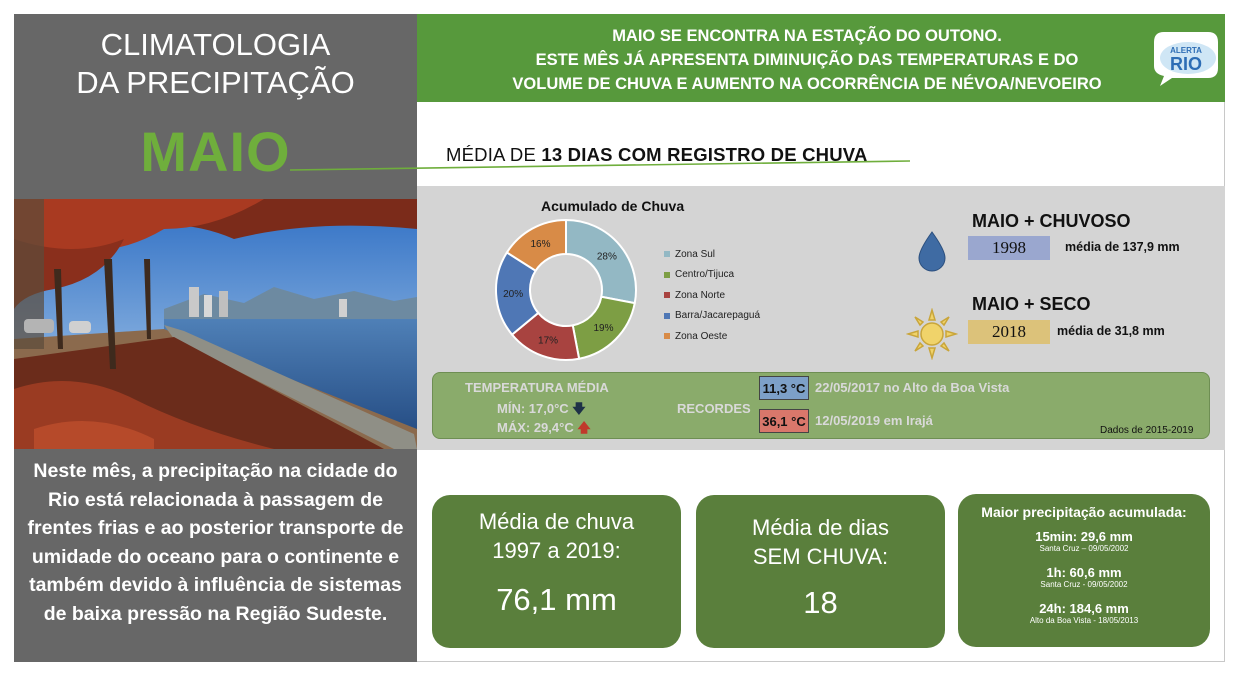 The height and width of the screenshot is (680, 1236). I want to click on title-panel: CLIMATOLOGIA DA PRECIPITAÇÃO MAIO, so click(215, 106).